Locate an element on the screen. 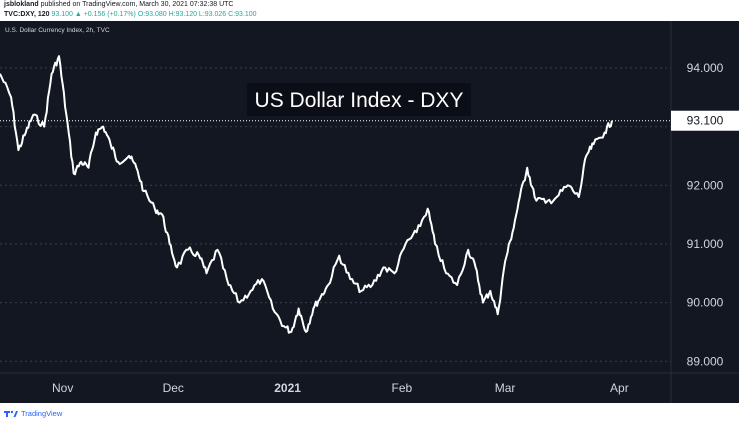 This screenshot has width=739, height=423. symbol-description: U.S. Dollar Currency Index, 2h, TVC is located at coordinates (57, 30).